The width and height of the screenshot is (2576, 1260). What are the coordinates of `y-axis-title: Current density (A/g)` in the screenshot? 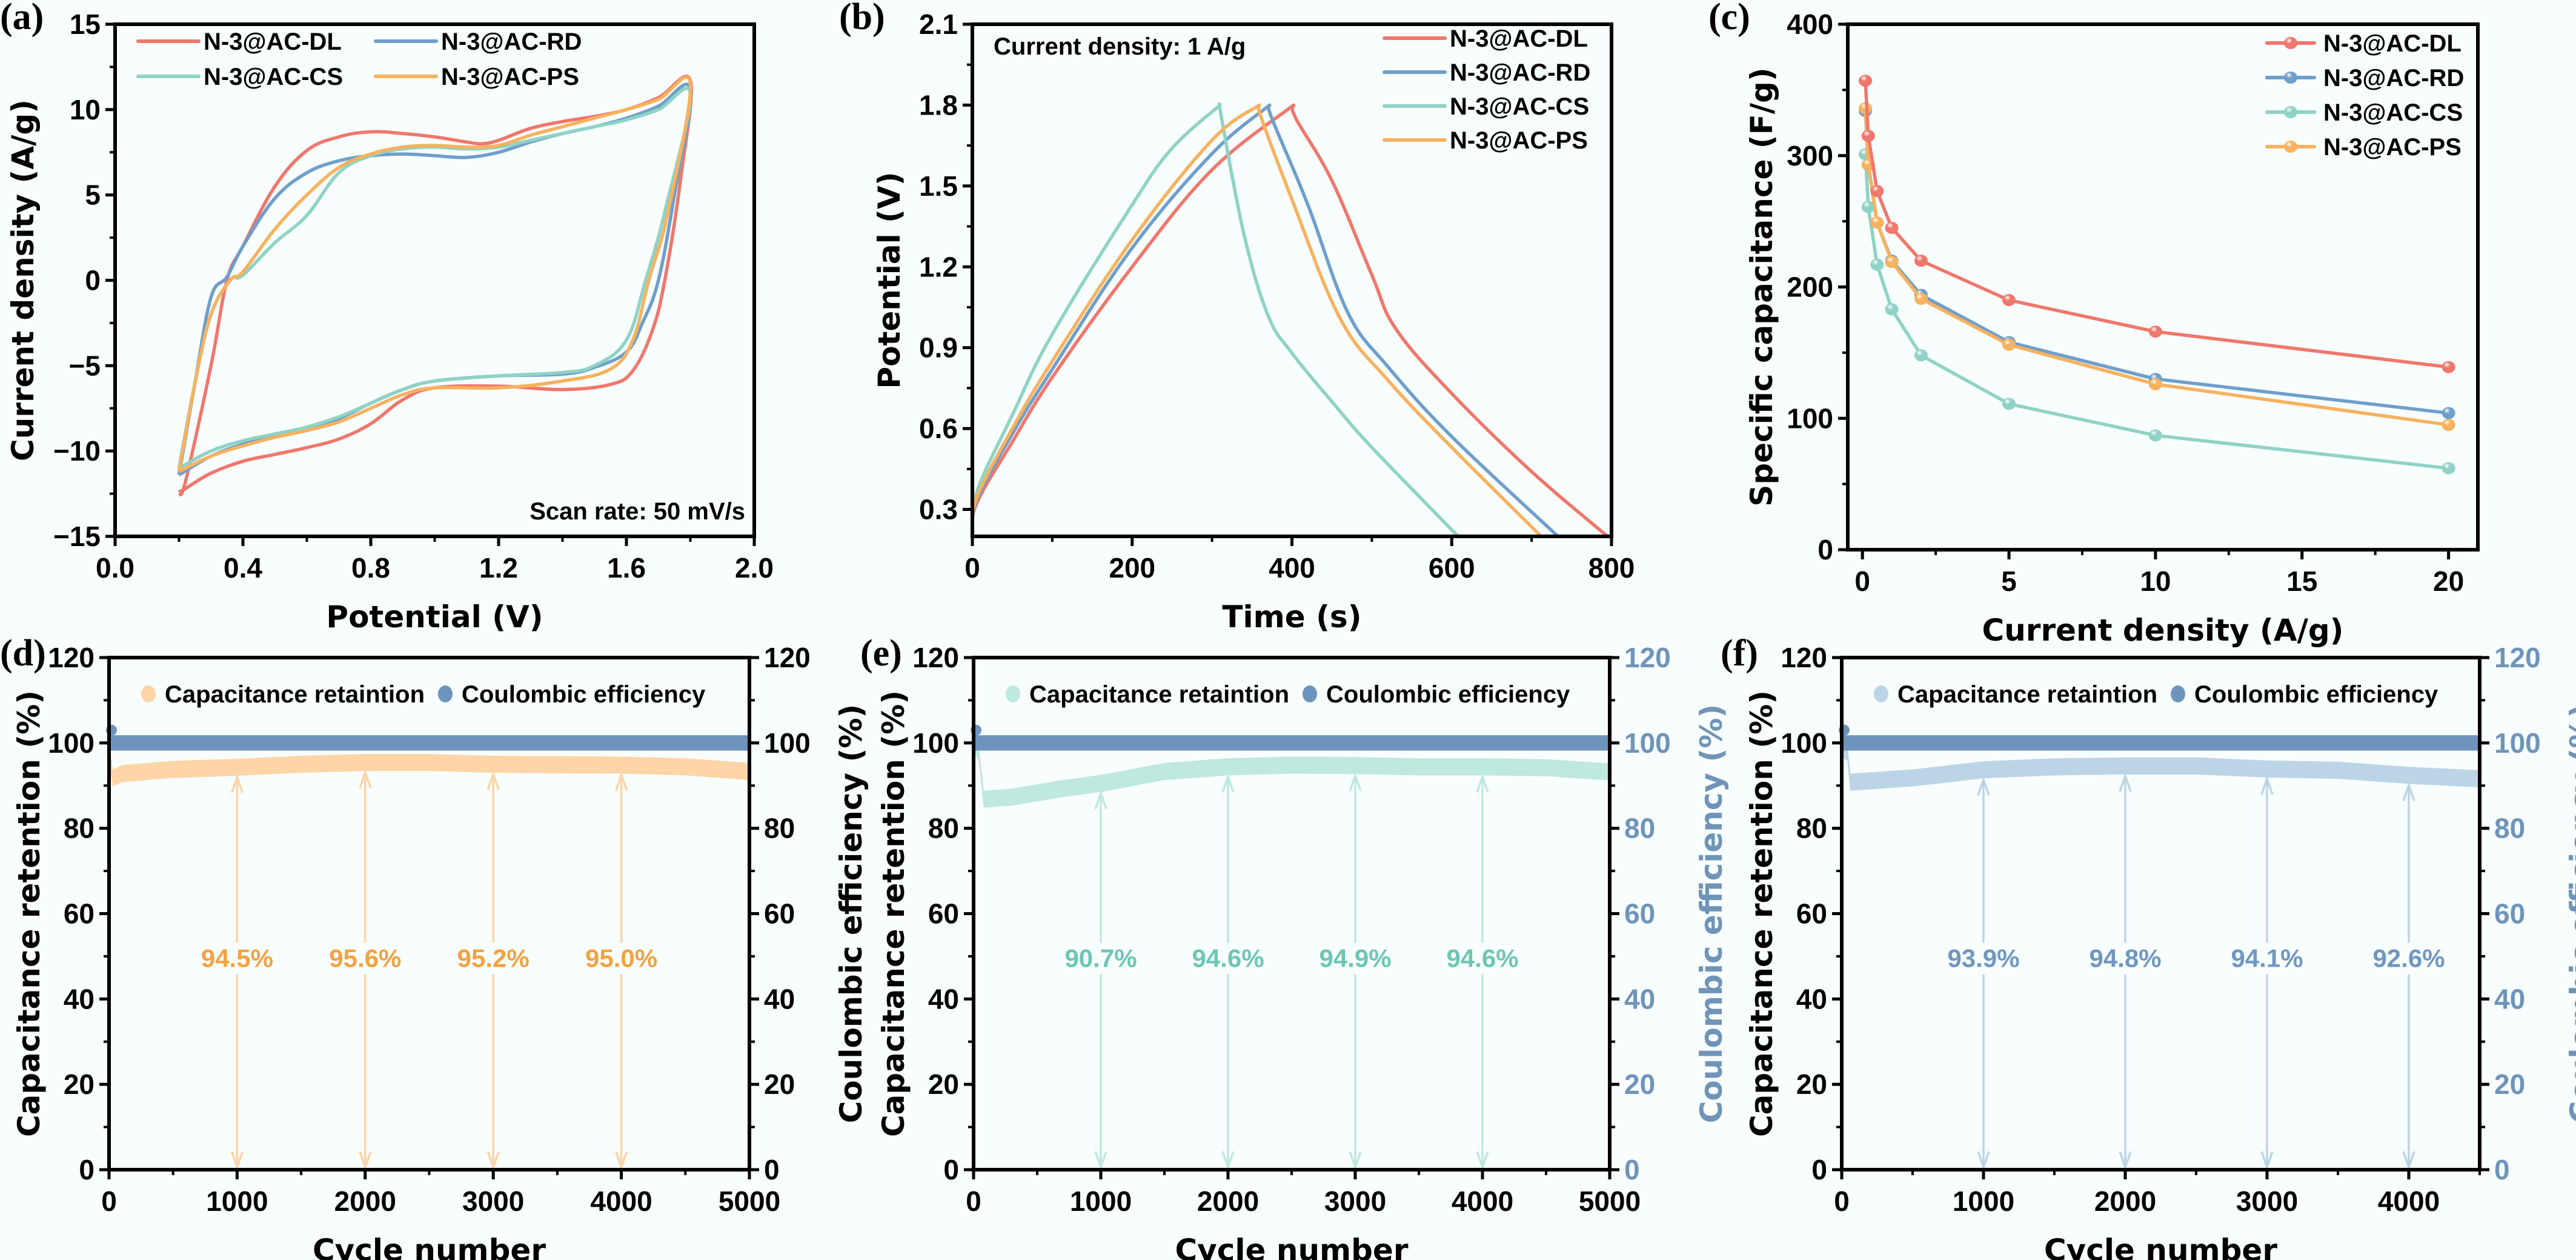 It's located at (23, 280).